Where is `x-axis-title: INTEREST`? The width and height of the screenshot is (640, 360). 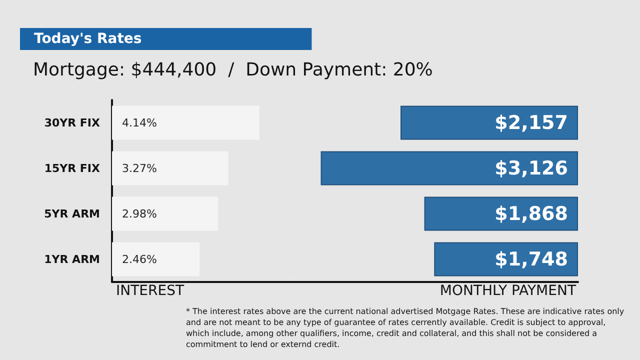
x-axis-title: INTEREST is located at coordinates (150, 291).